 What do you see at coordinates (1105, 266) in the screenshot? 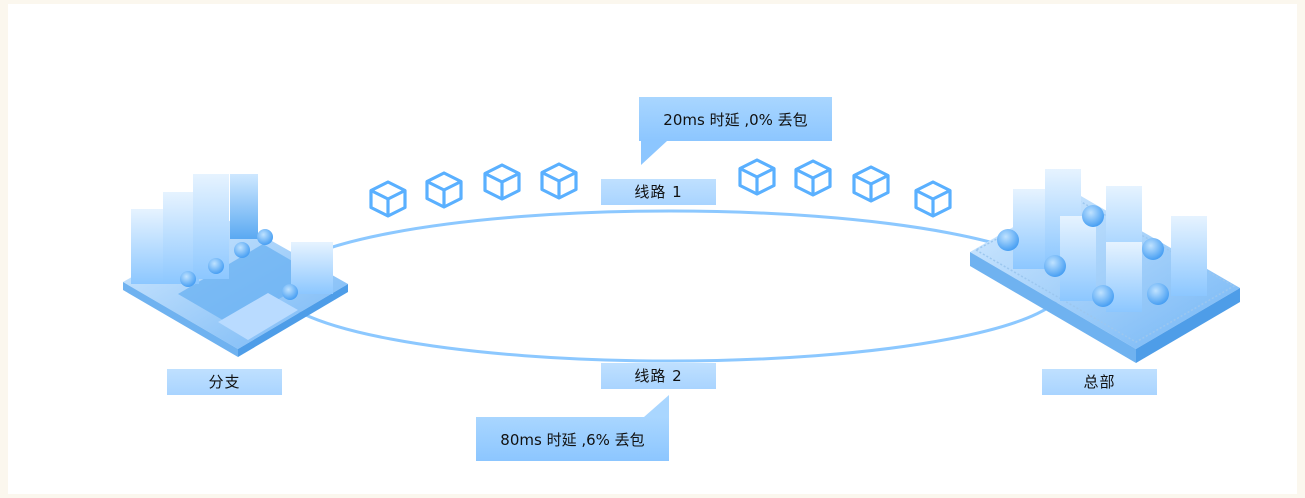
I see `hq-building-icon` at bounding box center [1105, 266].